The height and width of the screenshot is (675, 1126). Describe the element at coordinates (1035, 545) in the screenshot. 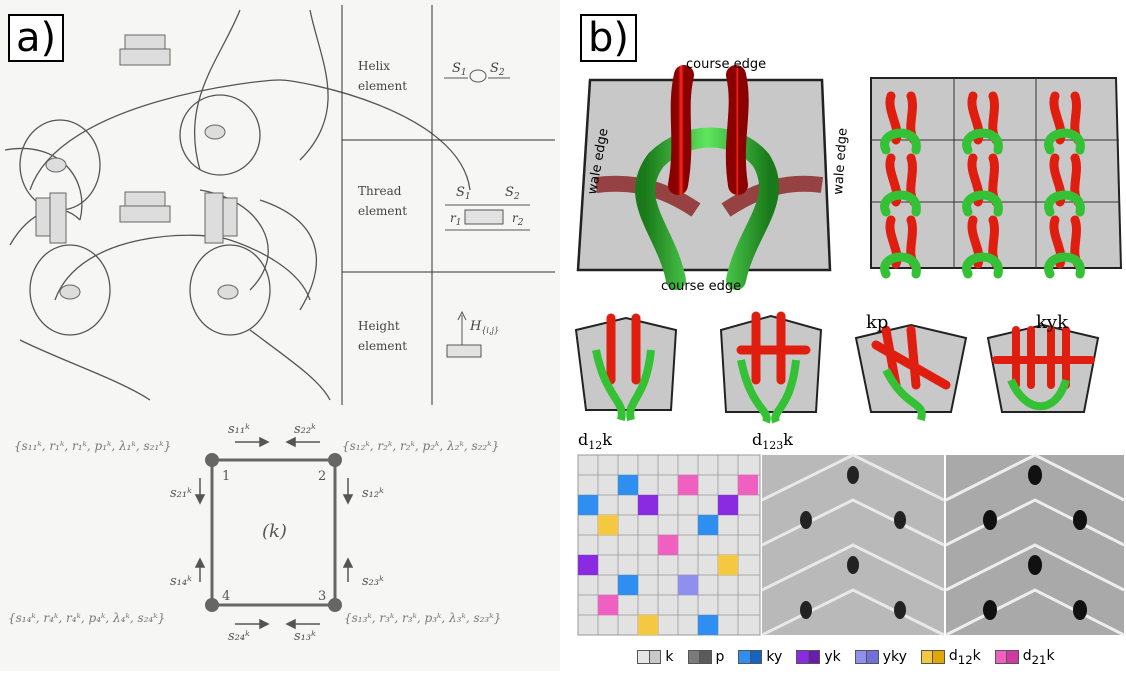

I see `knit-photo-image` at that location.